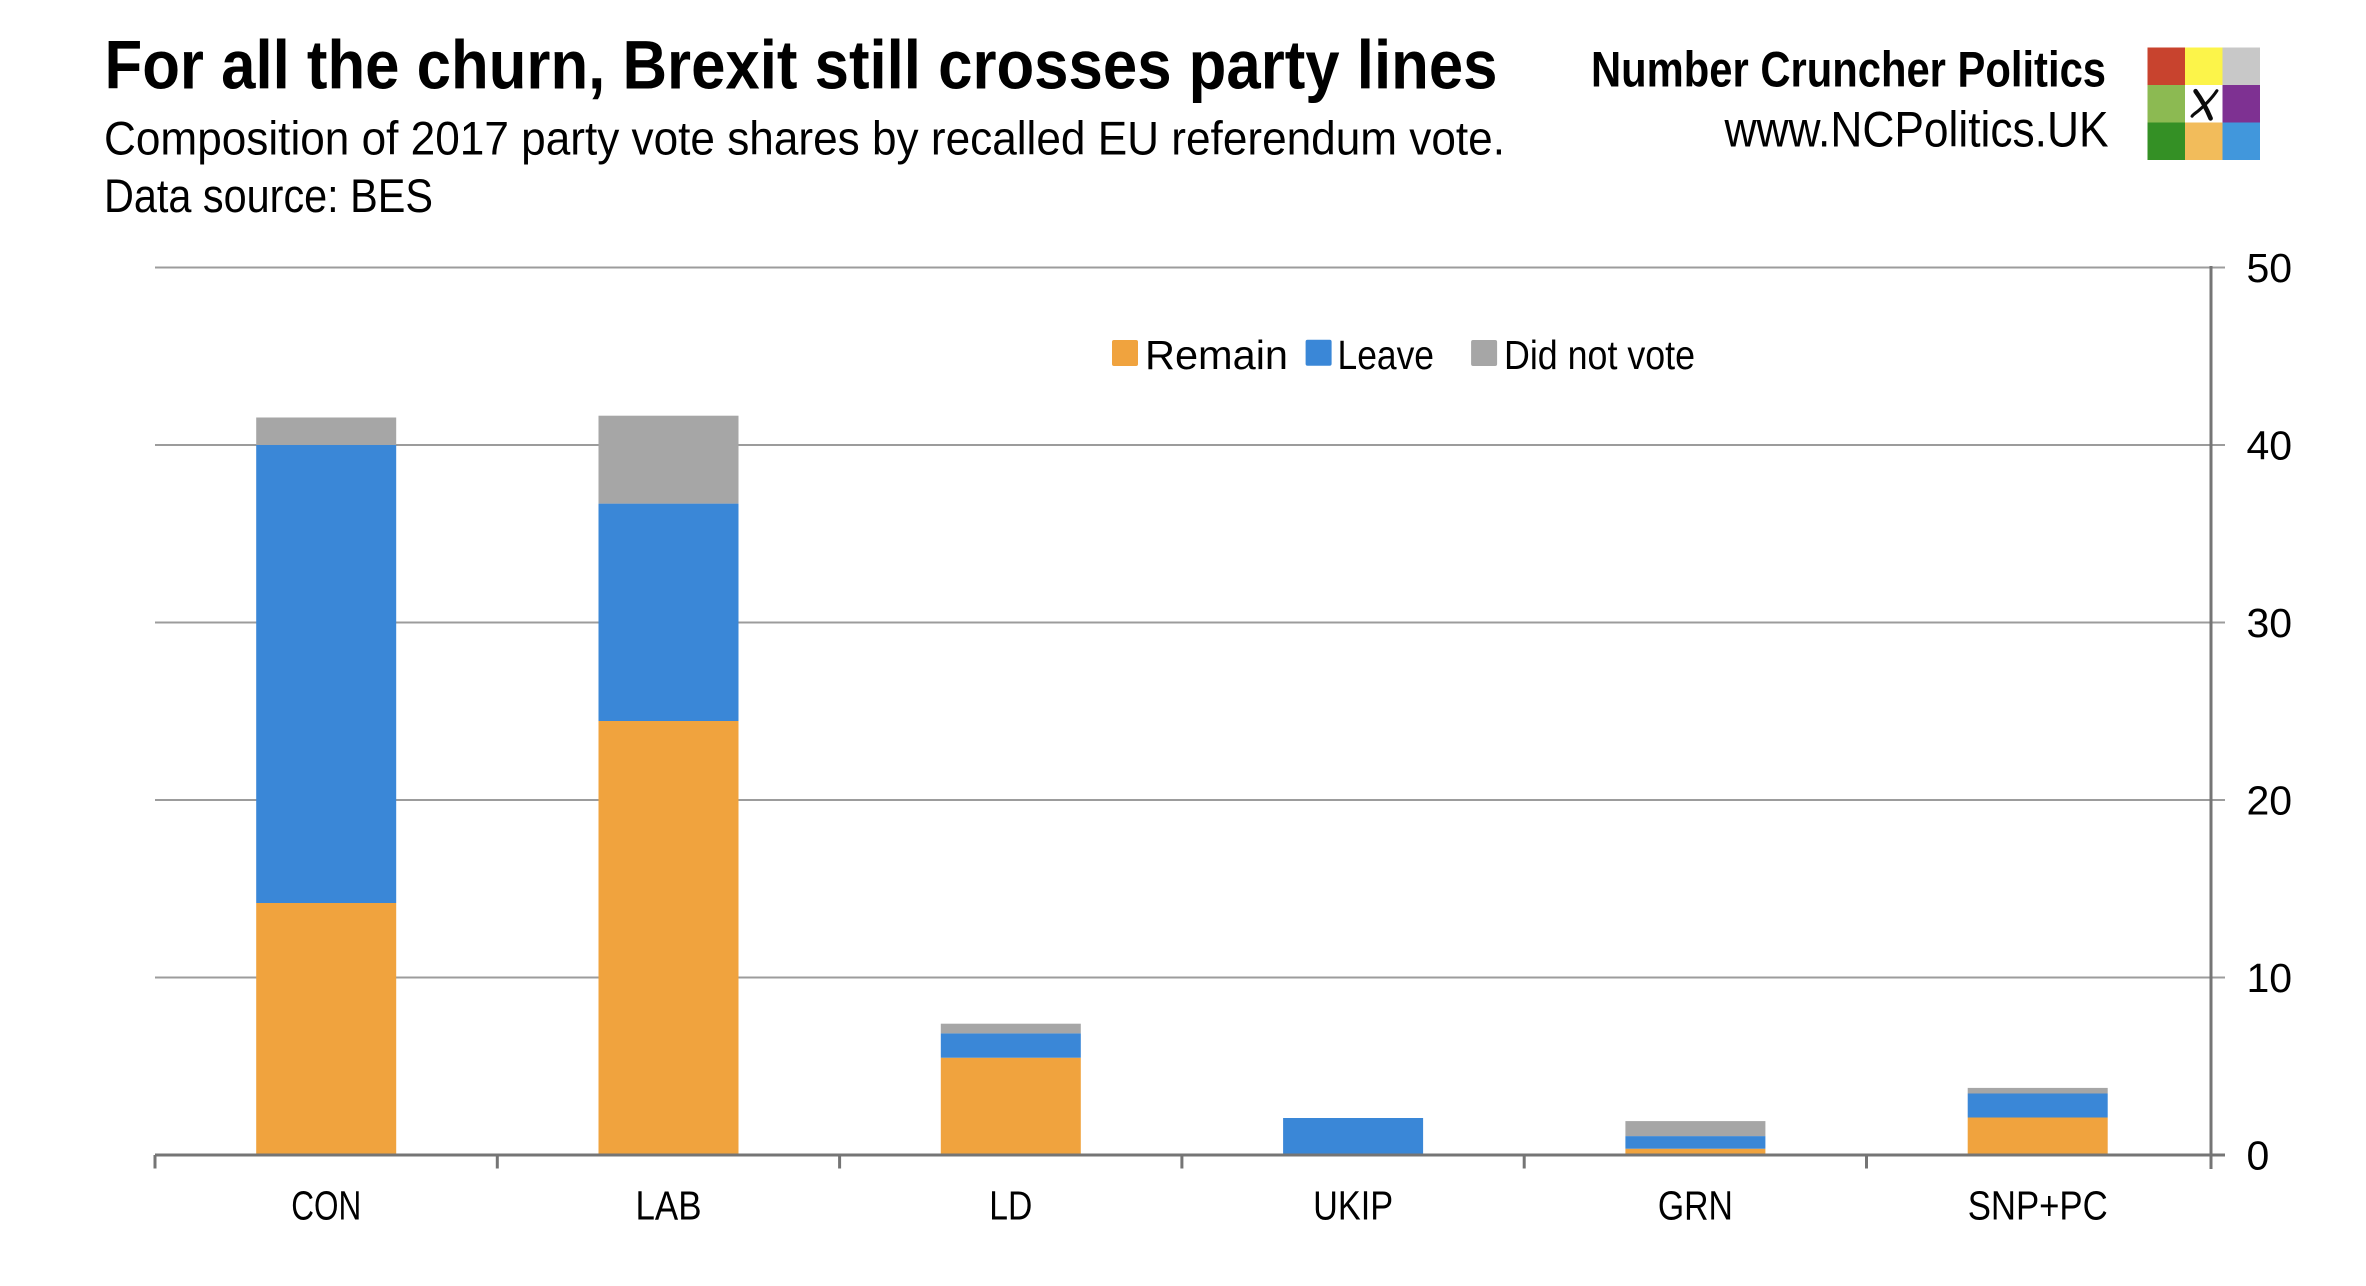  I want to click on svg-text: Number Cruncher Politics, so click(1848, 70).